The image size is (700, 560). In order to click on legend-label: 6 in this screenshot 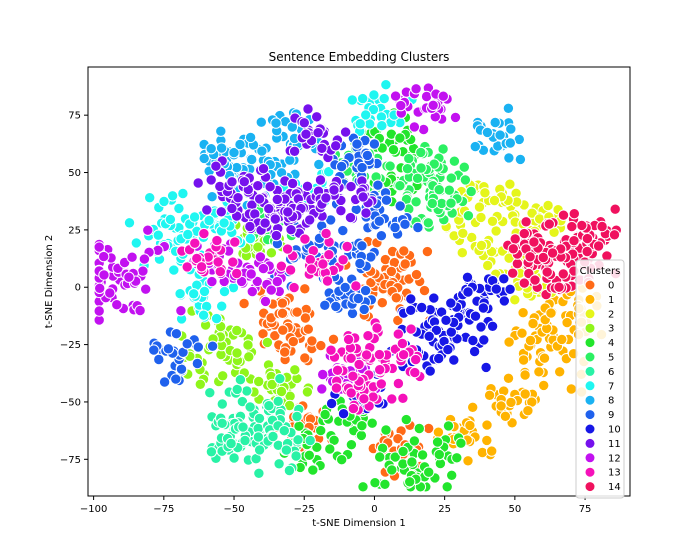, I will do `click(611, 372)`.